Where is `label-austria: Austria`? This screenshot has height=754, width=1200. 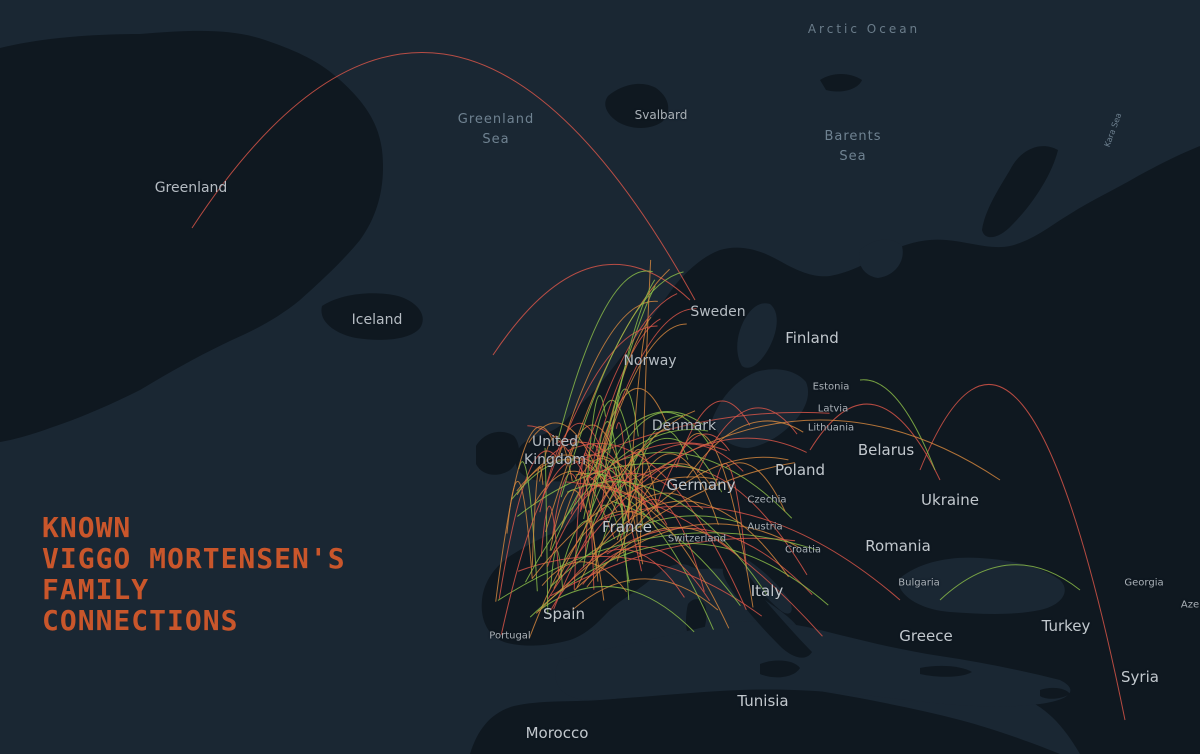
label-austria: Austria is located at coordinates (765, 527).